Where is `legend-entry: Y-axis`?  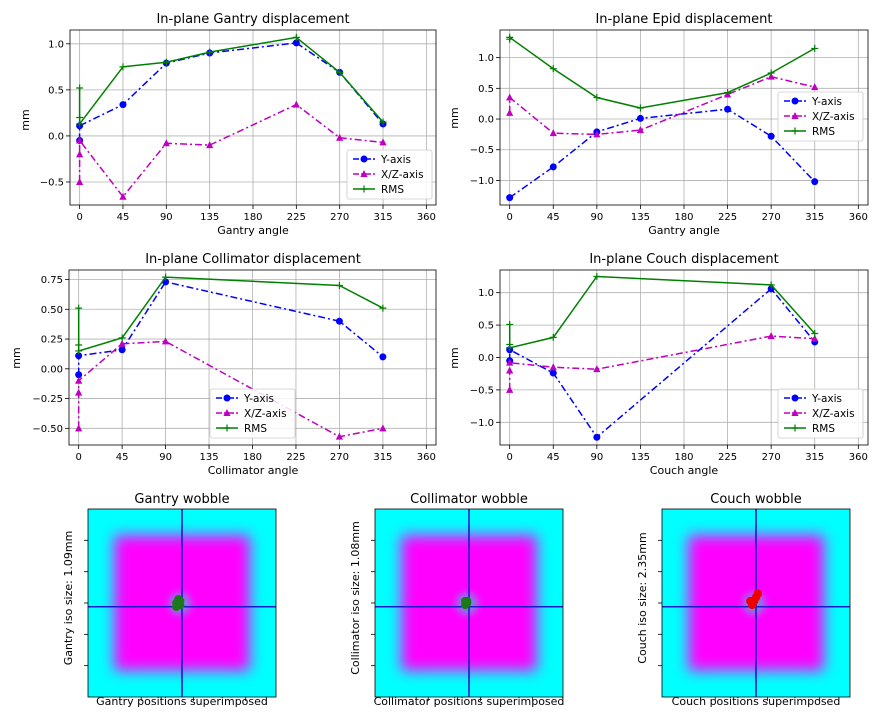
legend-entry: Y-axis is located at coordinates (826, 102).